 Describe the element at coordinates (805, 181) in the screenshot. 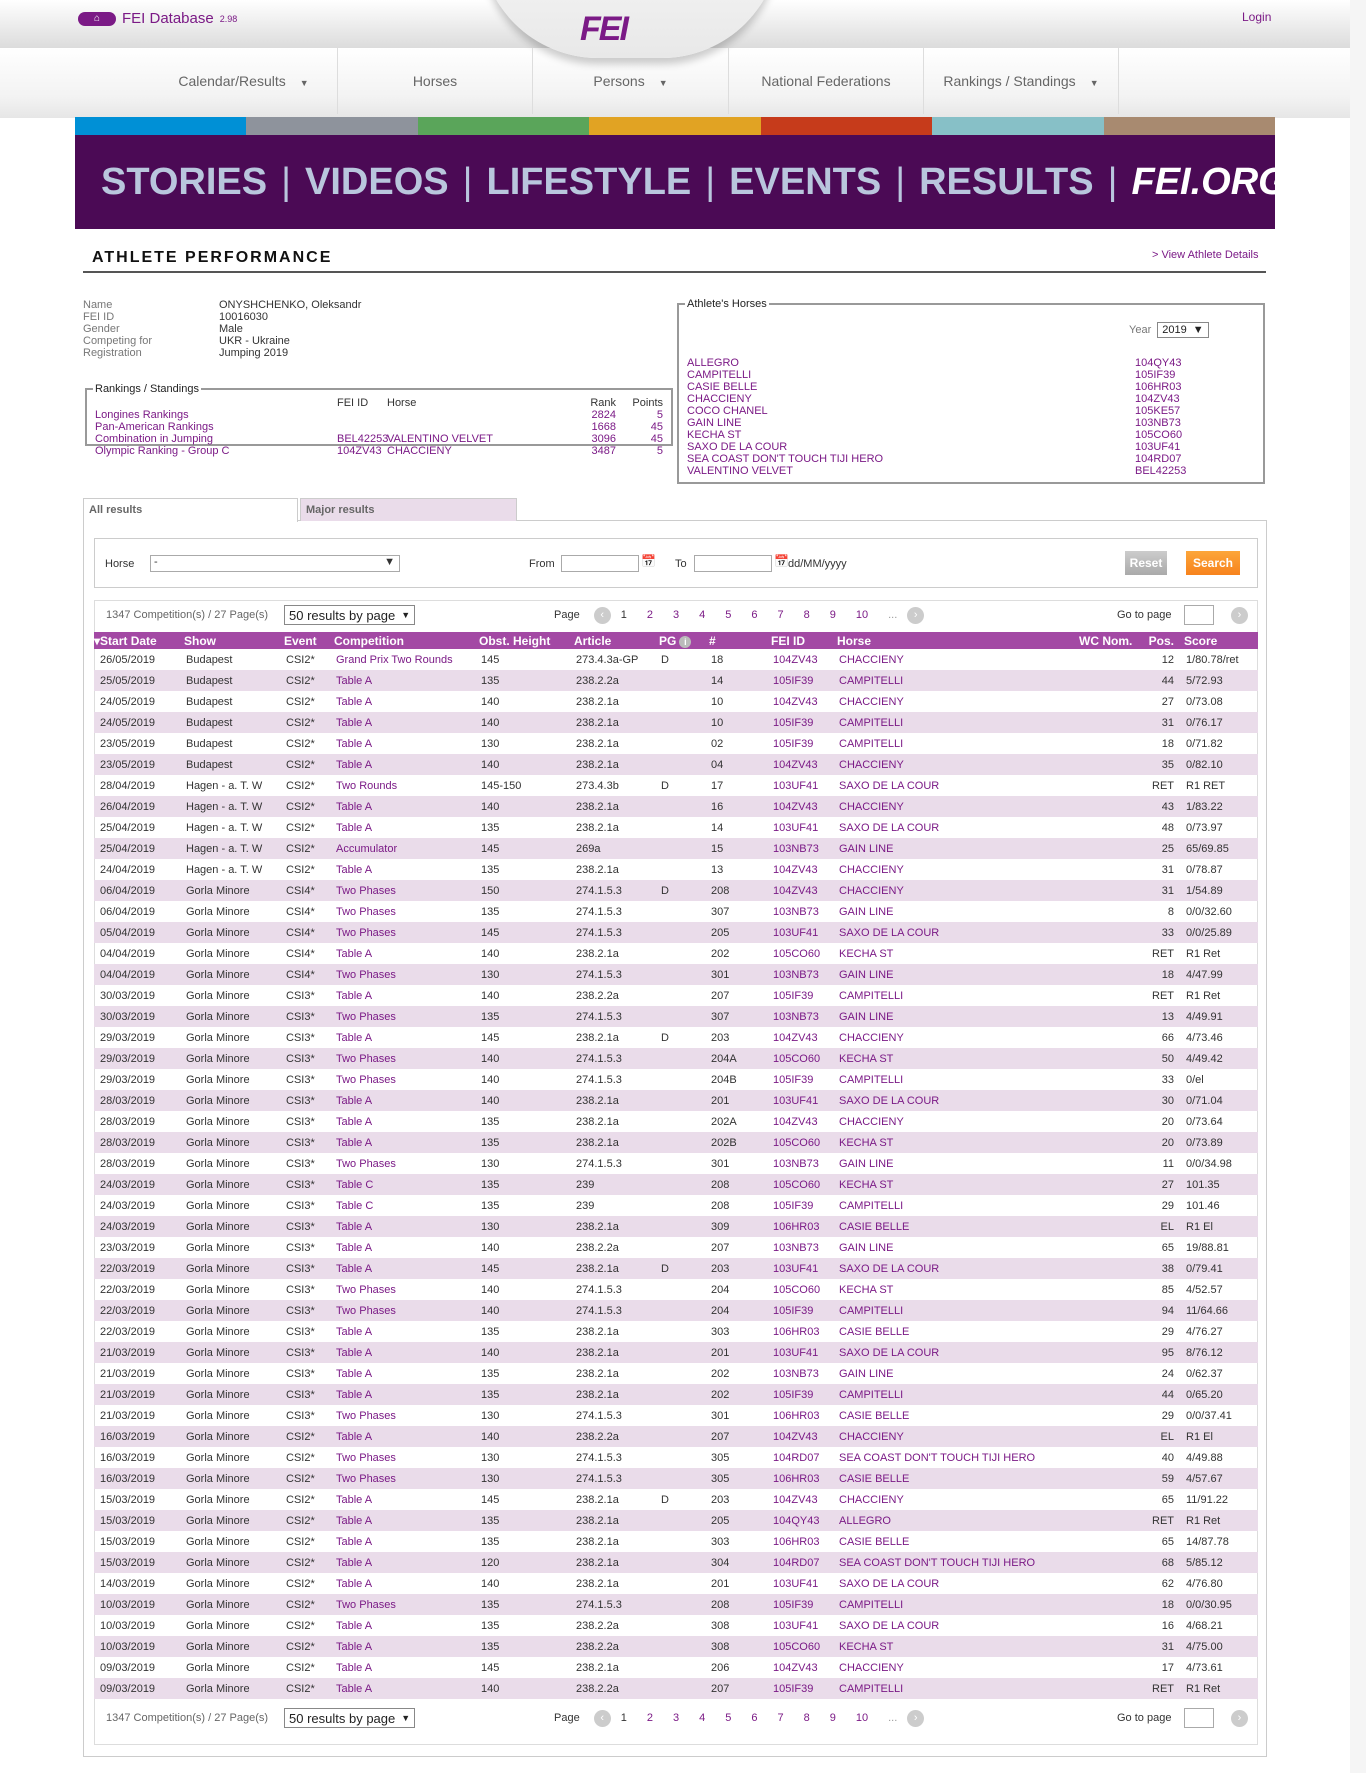

I see `banner-link-events: EVENTS` at that location.